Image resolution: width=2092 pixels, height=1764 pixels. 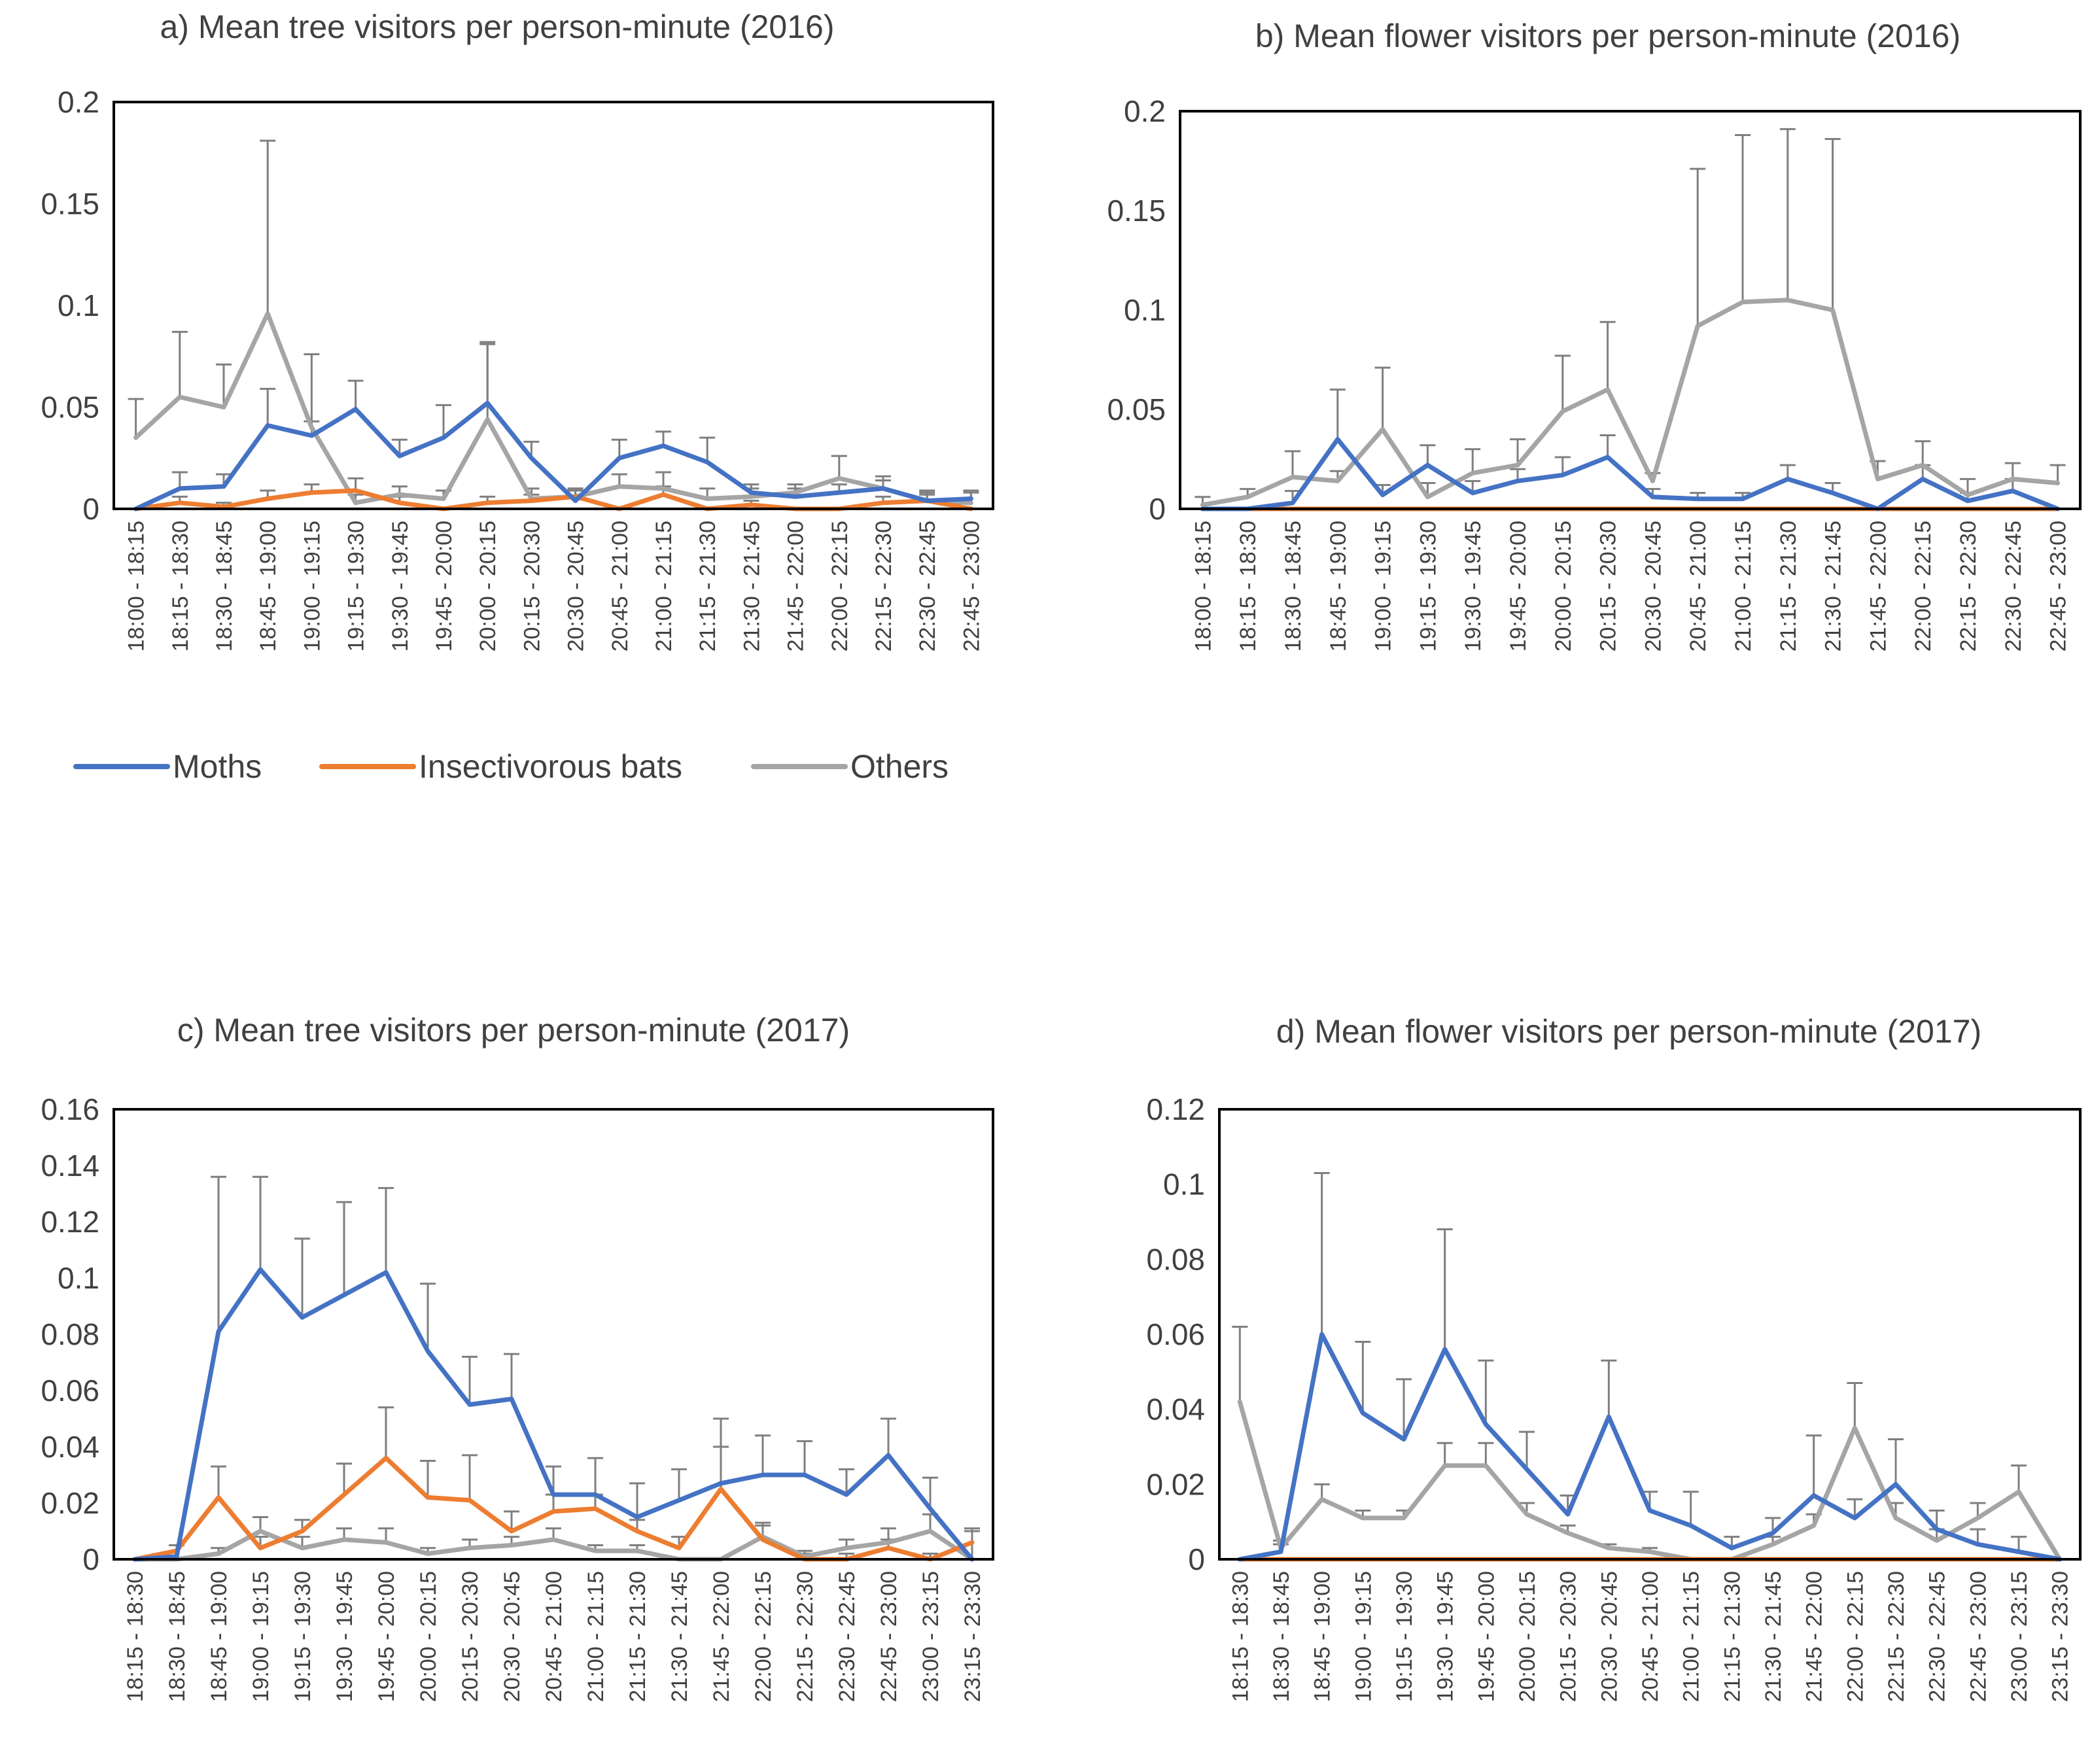 I want to click on y-tick-label: 0.12, so click(x=1175, y=1109).